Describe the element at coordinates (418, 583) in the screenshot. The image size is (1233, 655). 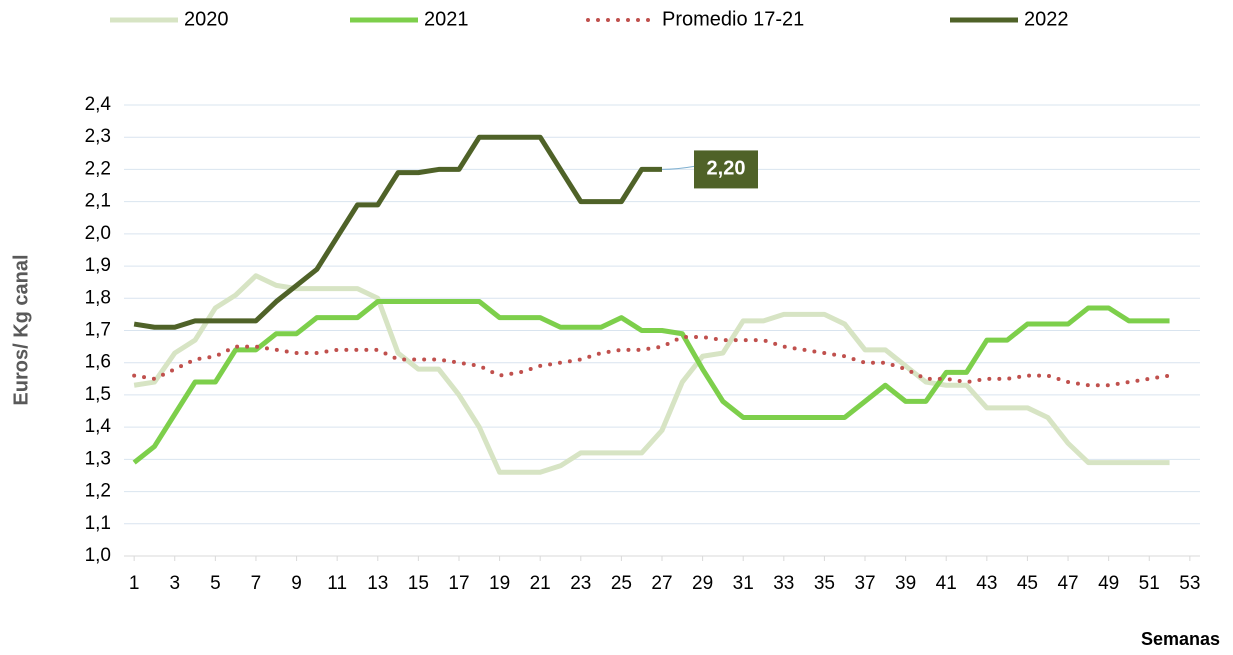
I see `x-tick-label: 15` at that location.